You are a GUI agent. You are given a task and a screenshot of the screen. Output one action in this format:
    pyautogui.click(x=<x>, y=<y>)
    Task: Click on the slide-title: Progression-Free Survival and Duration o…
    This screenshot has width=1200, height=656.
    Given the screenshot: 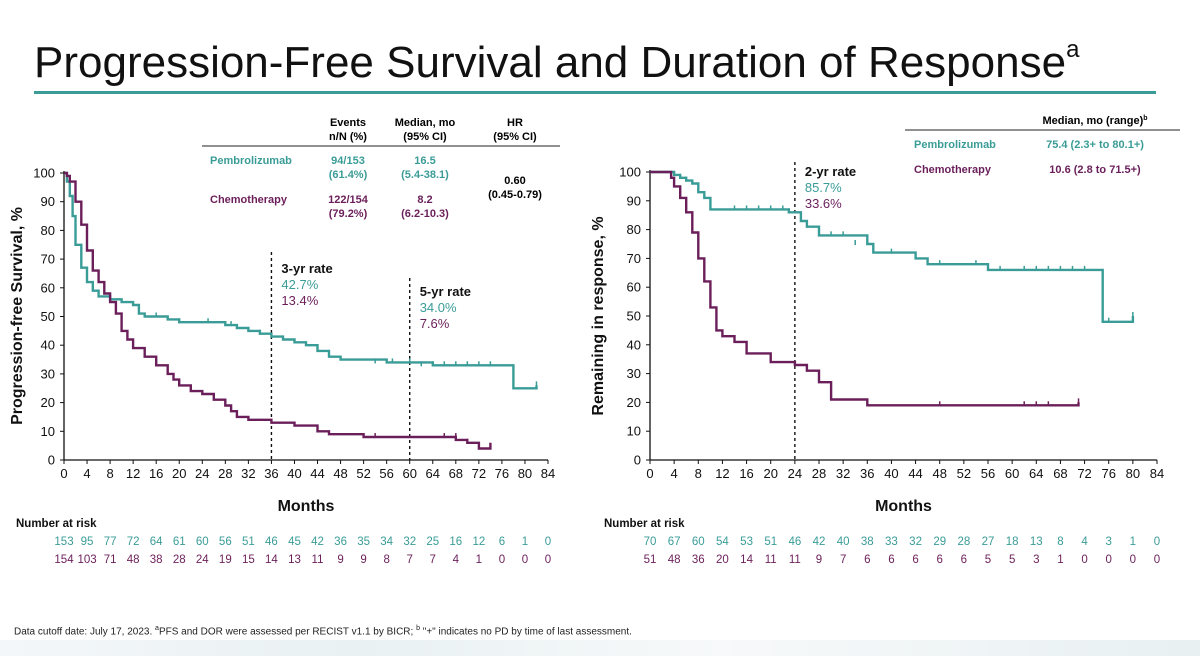 What is the action you would take?
    pyautogui.click(x=557, y=61)
    